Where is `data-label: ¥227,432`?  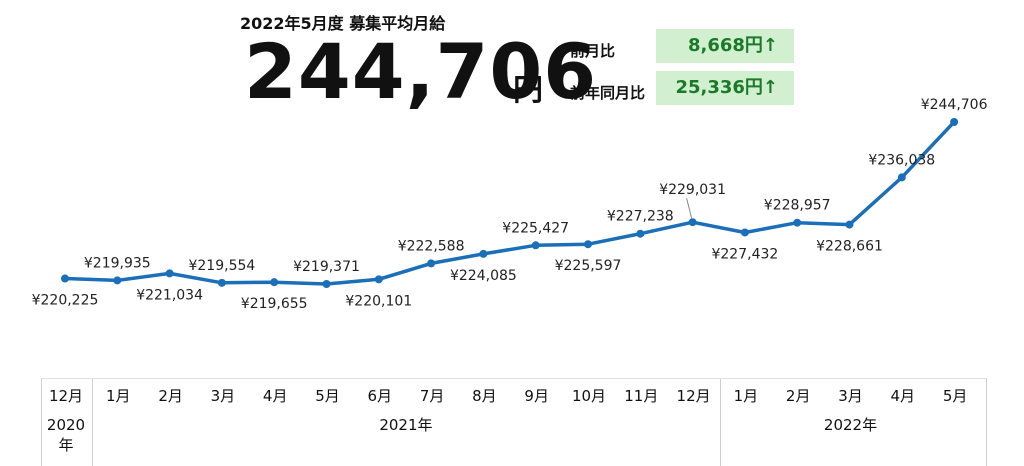 data-label: ¥227,432 is located at coordinates (744, 254).